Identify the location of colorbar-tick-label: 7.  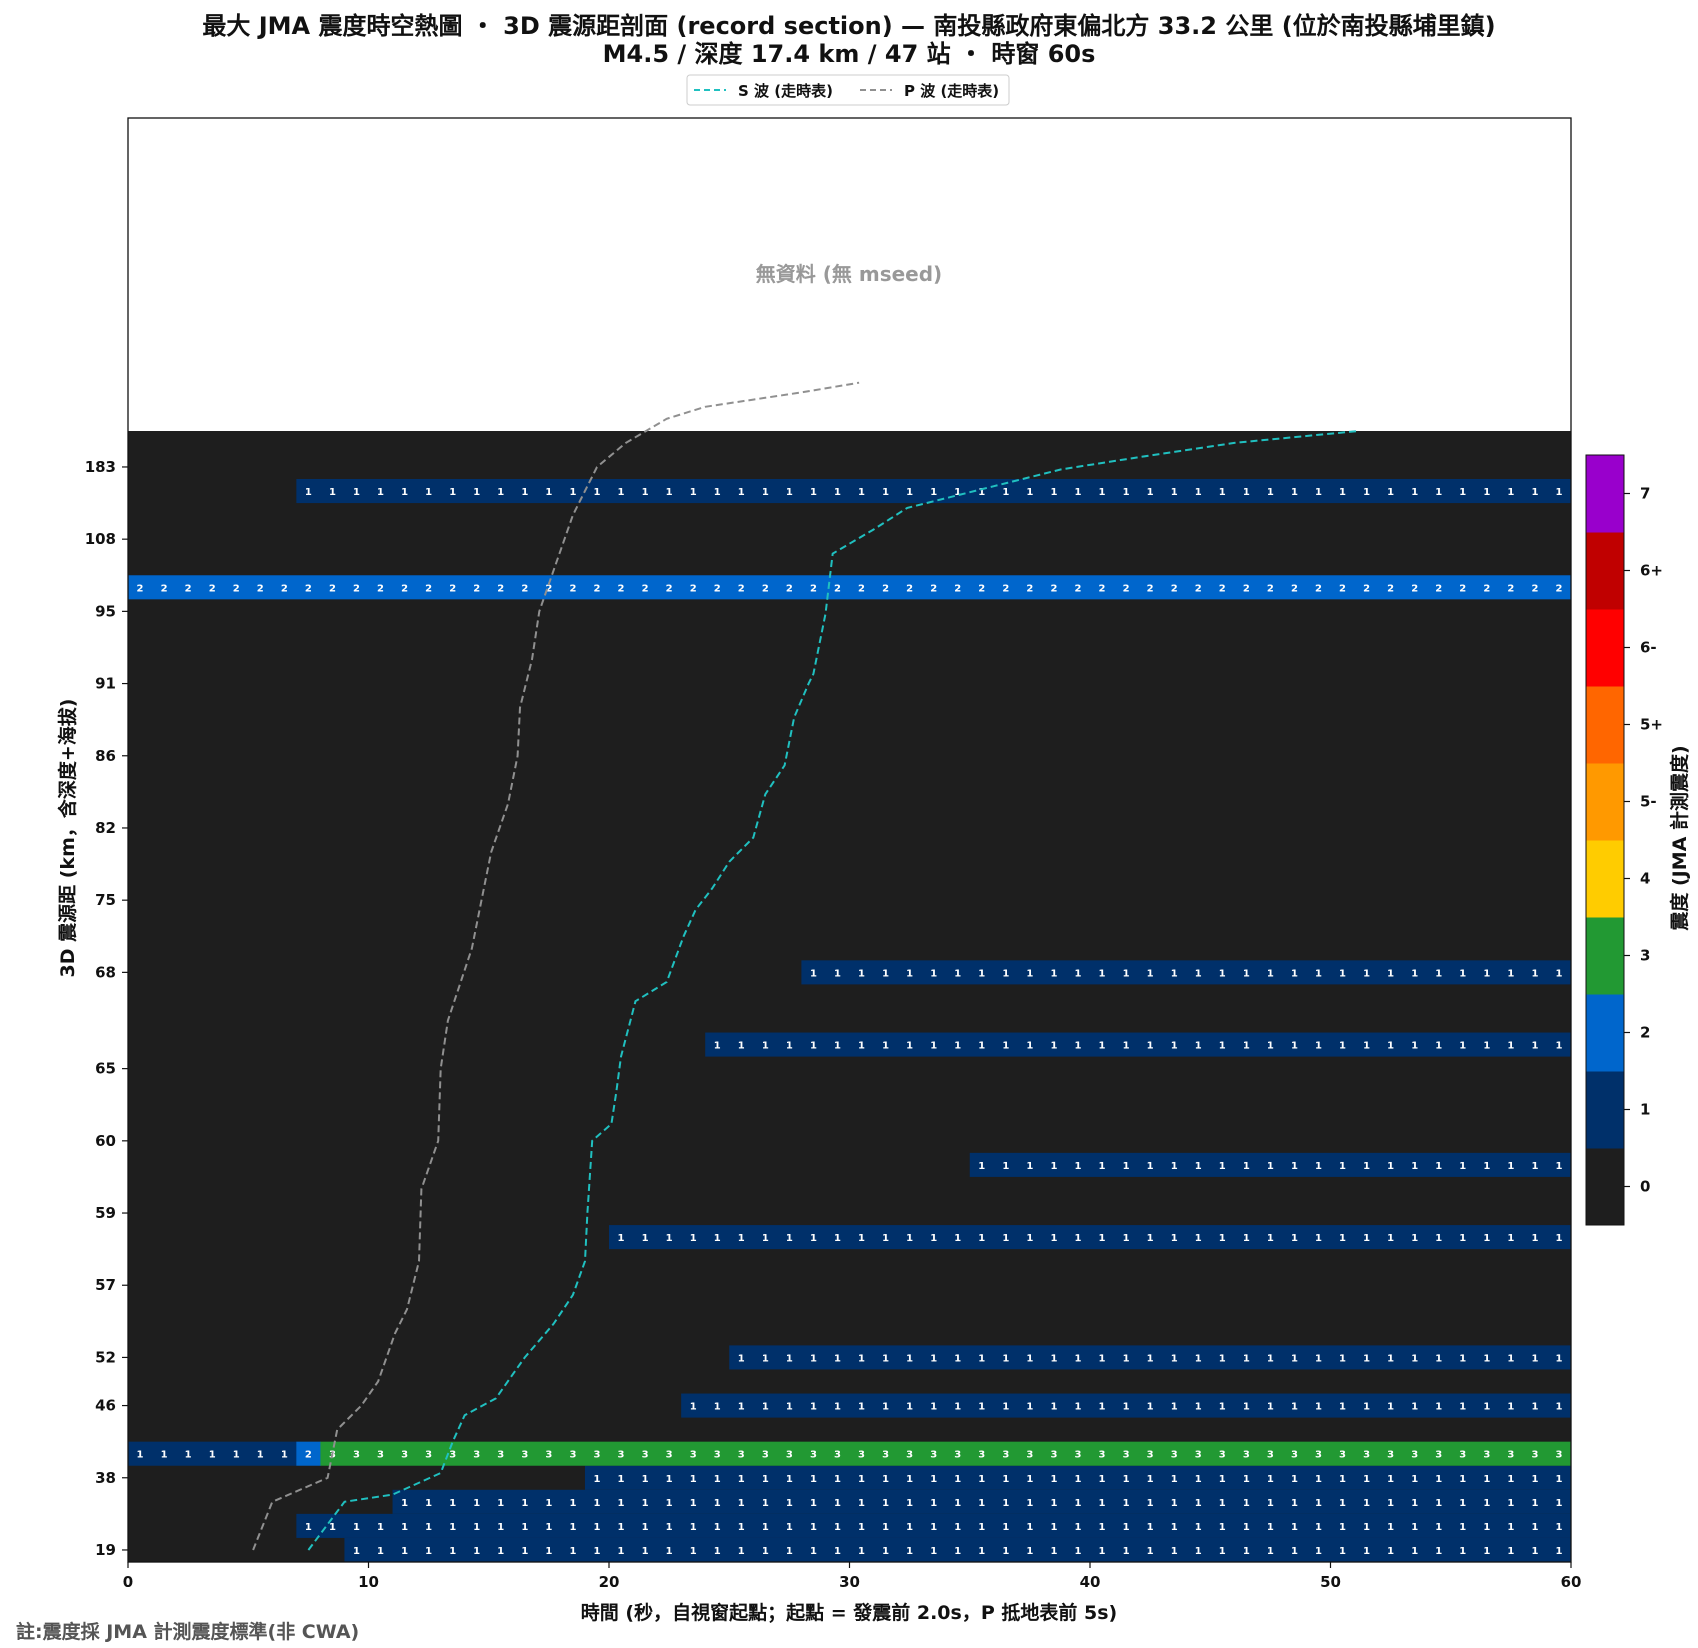
(1645, 494).